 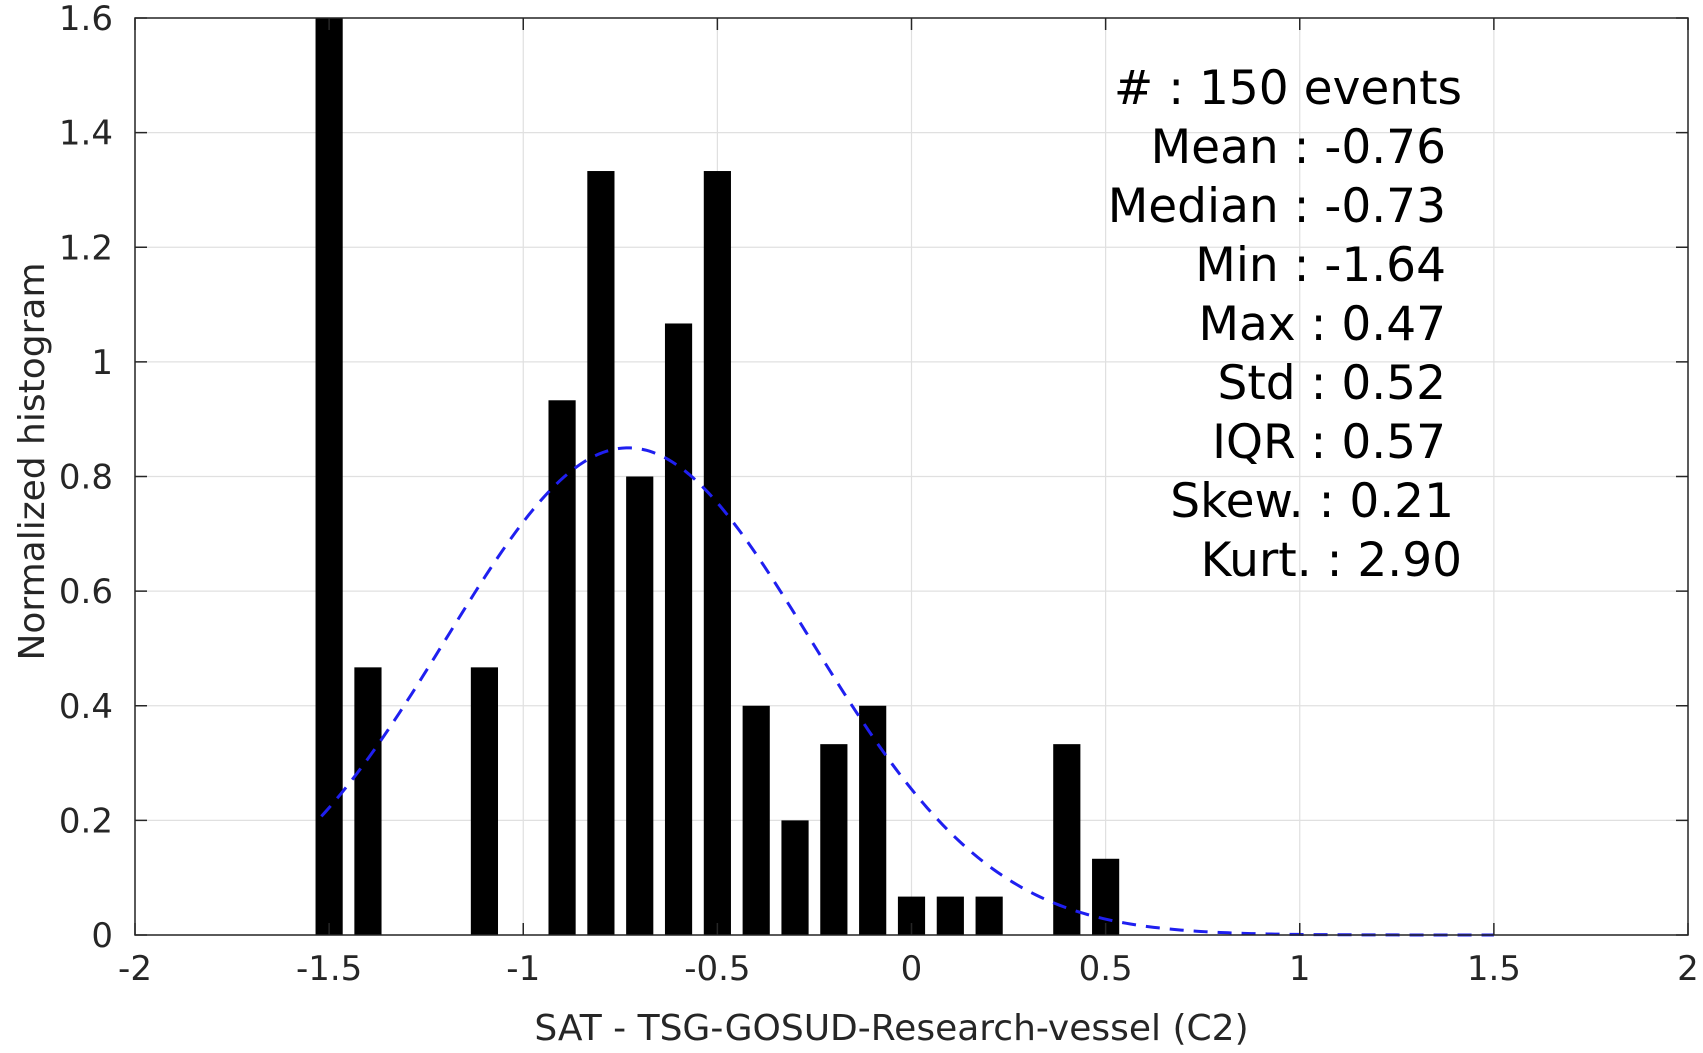 I want to click on x-tick-label: 0.5, so click(x=1106, y=969).